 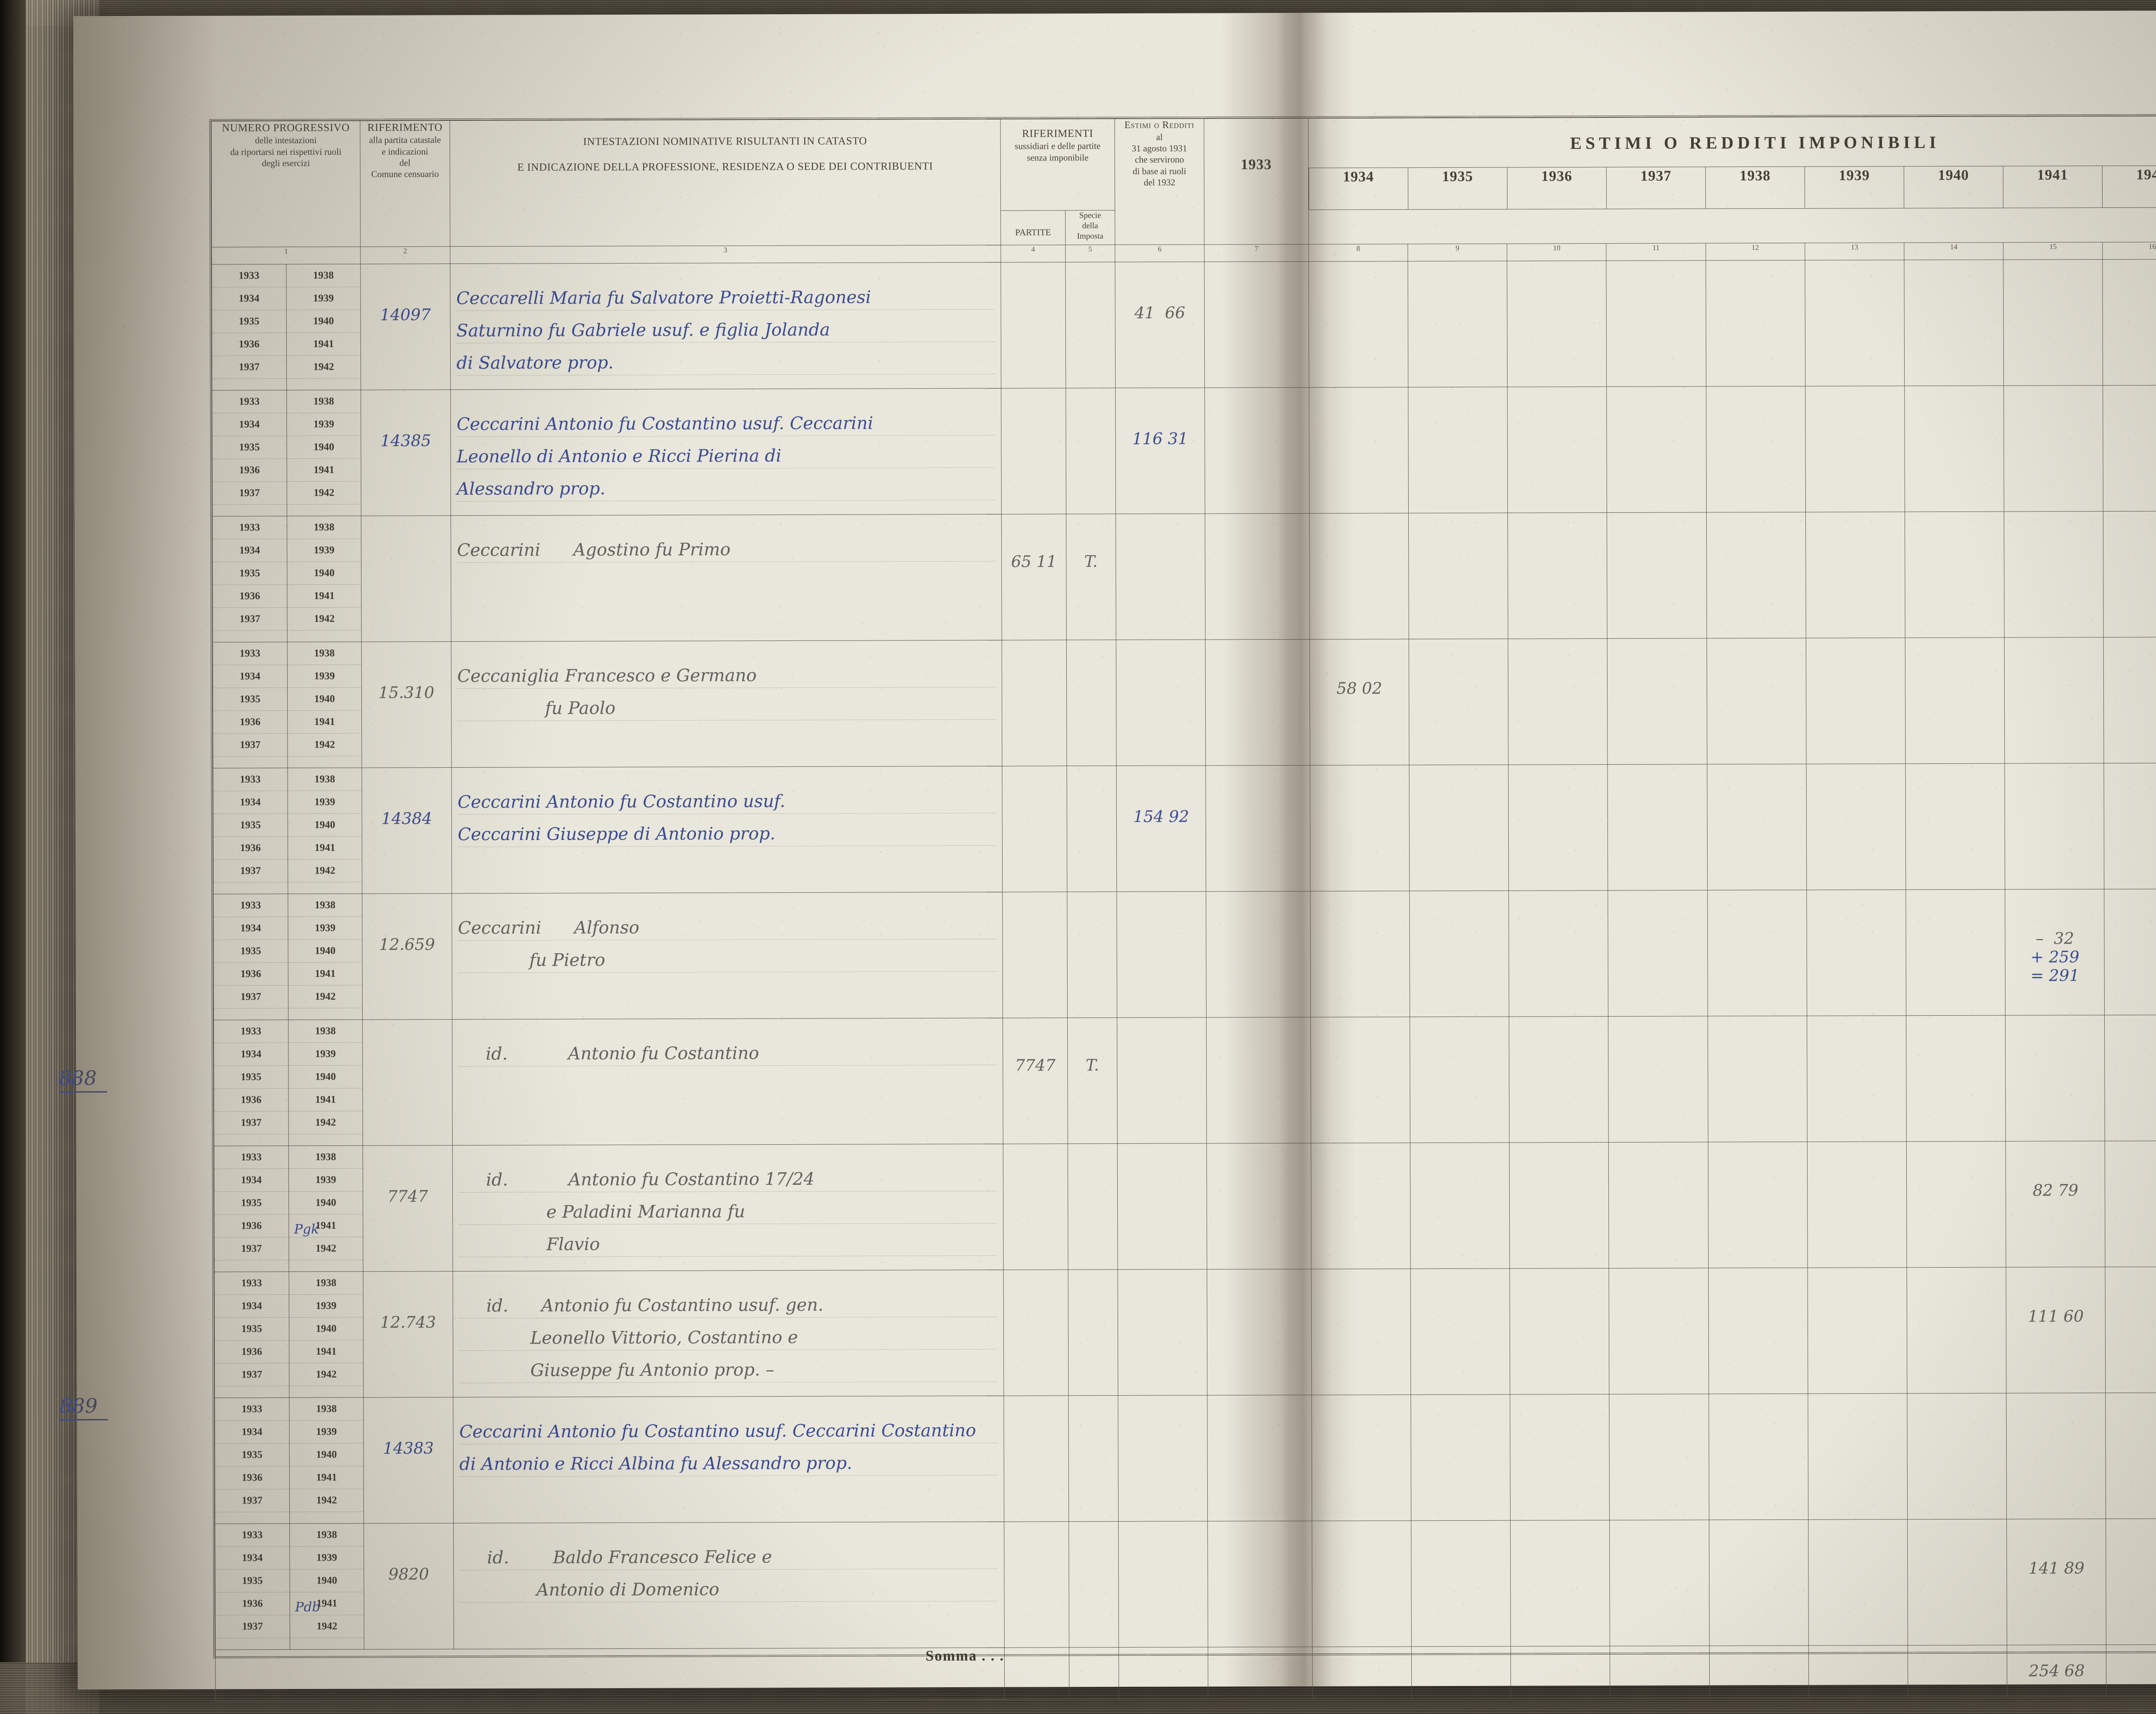 What do you see at coordinates (2056, 1204) in the screenshot?
I see `row-year-1941: 82 79` at bounding box center [2056, 1204].